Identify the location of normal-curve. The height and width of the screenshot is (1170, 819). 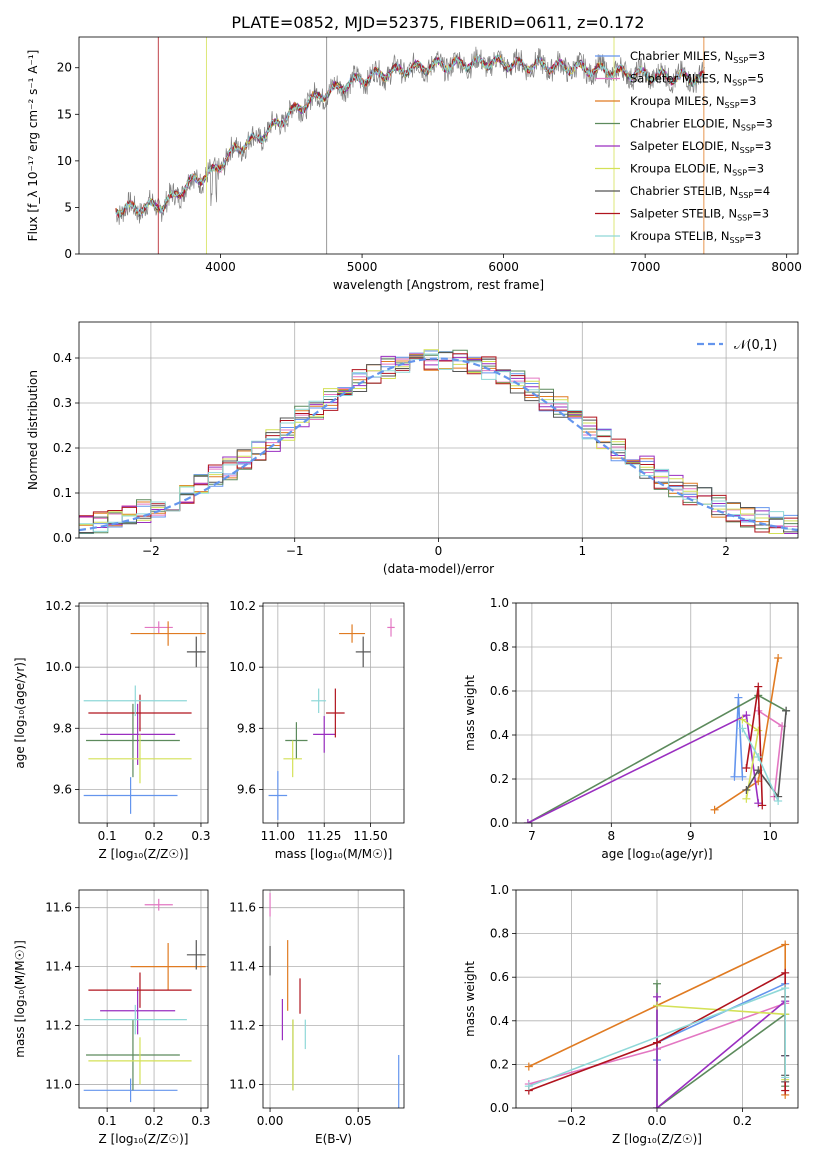
(438, 444).